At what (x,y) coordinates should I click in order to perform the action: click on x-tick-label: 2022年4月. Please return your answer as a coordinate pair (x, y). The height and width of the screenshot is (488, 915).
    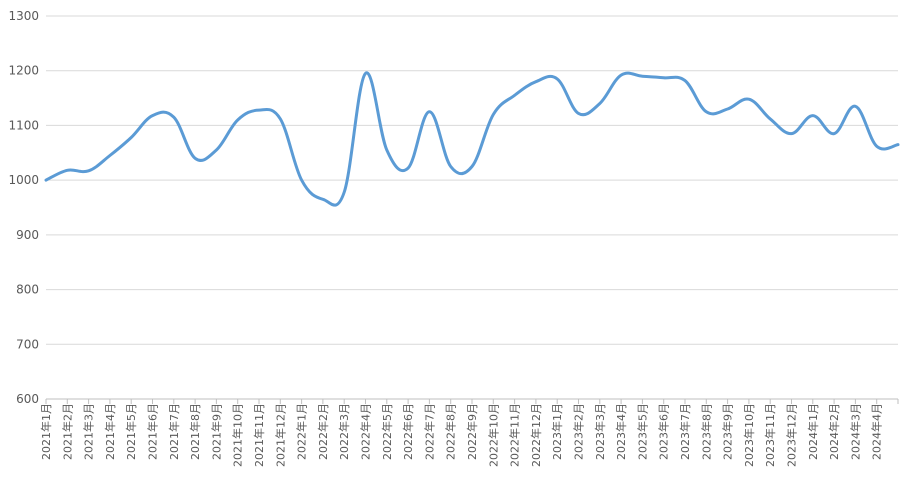
    Looking at the image, I should click on (366, 431).